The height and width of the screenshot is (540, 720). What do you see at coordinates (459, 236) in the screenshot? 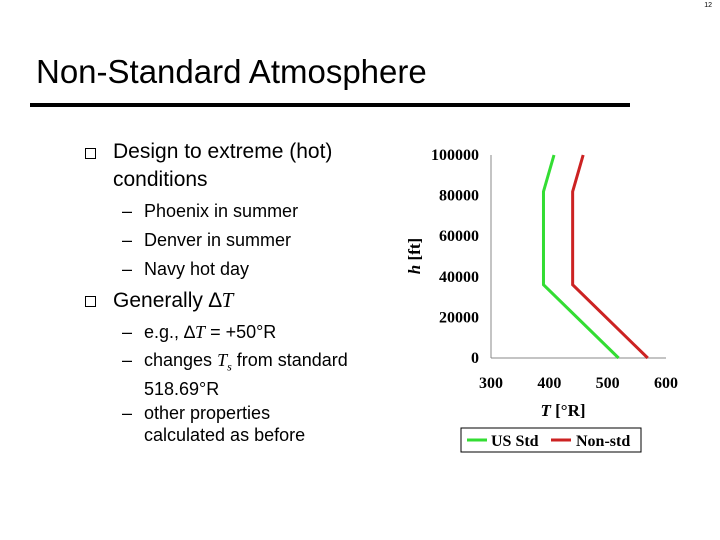
I see `y-tick-label: 60000` at bounding box center [459, 236].